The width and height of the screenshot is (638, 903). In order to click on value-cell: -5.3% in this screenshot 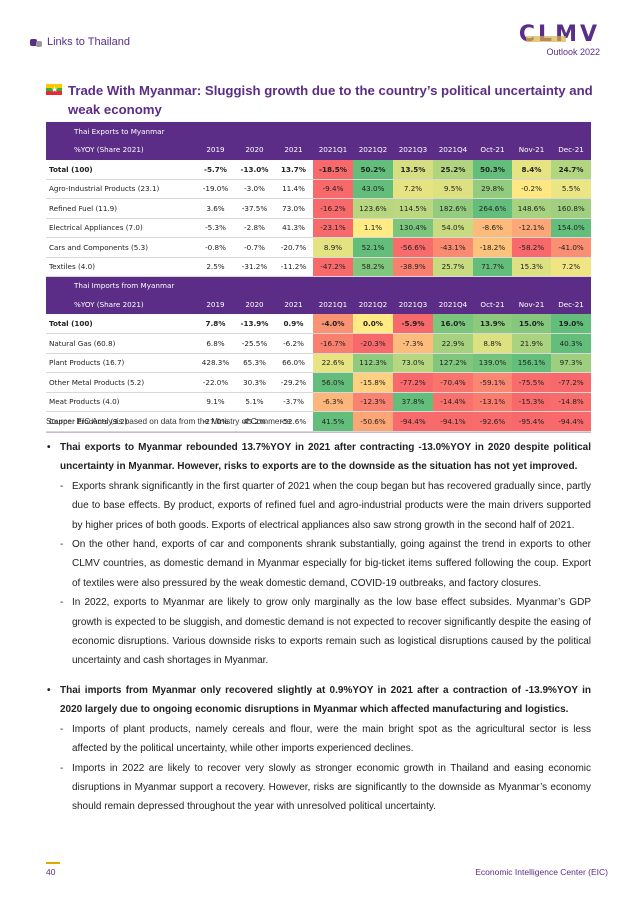, I will do `click(215, 228)`.